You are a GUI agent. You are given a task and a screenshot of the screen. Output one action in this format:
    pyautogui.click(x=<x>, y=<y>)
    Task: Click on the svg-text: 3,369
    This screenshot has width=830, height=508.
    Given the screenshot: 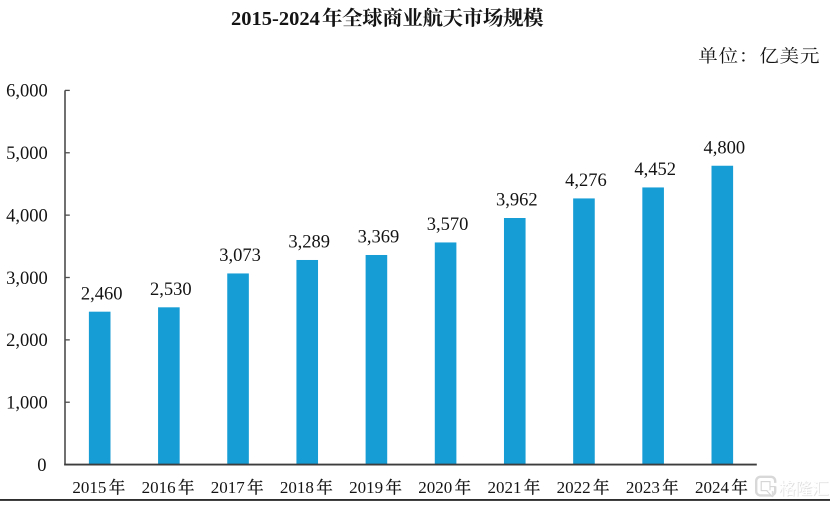 What is the action you would take?
    pyautogui.click(x=379, y=238)
    